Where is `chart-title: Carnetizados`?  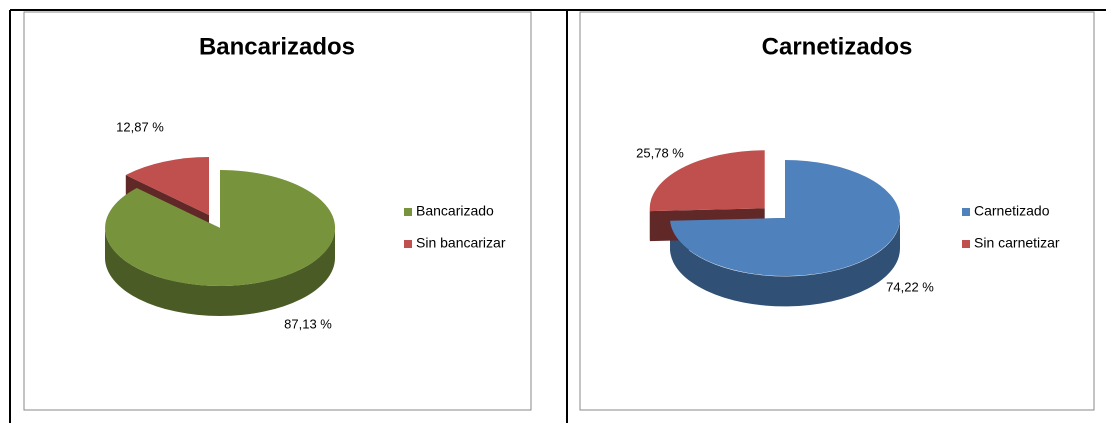
chart-title: Carnetizados is located at coordinates (837, 46).